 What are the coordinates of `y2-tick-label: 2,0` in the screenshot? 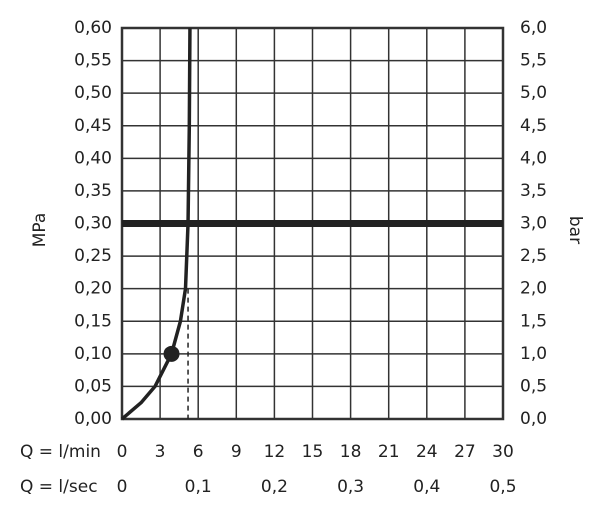 It's located at (533, 289).